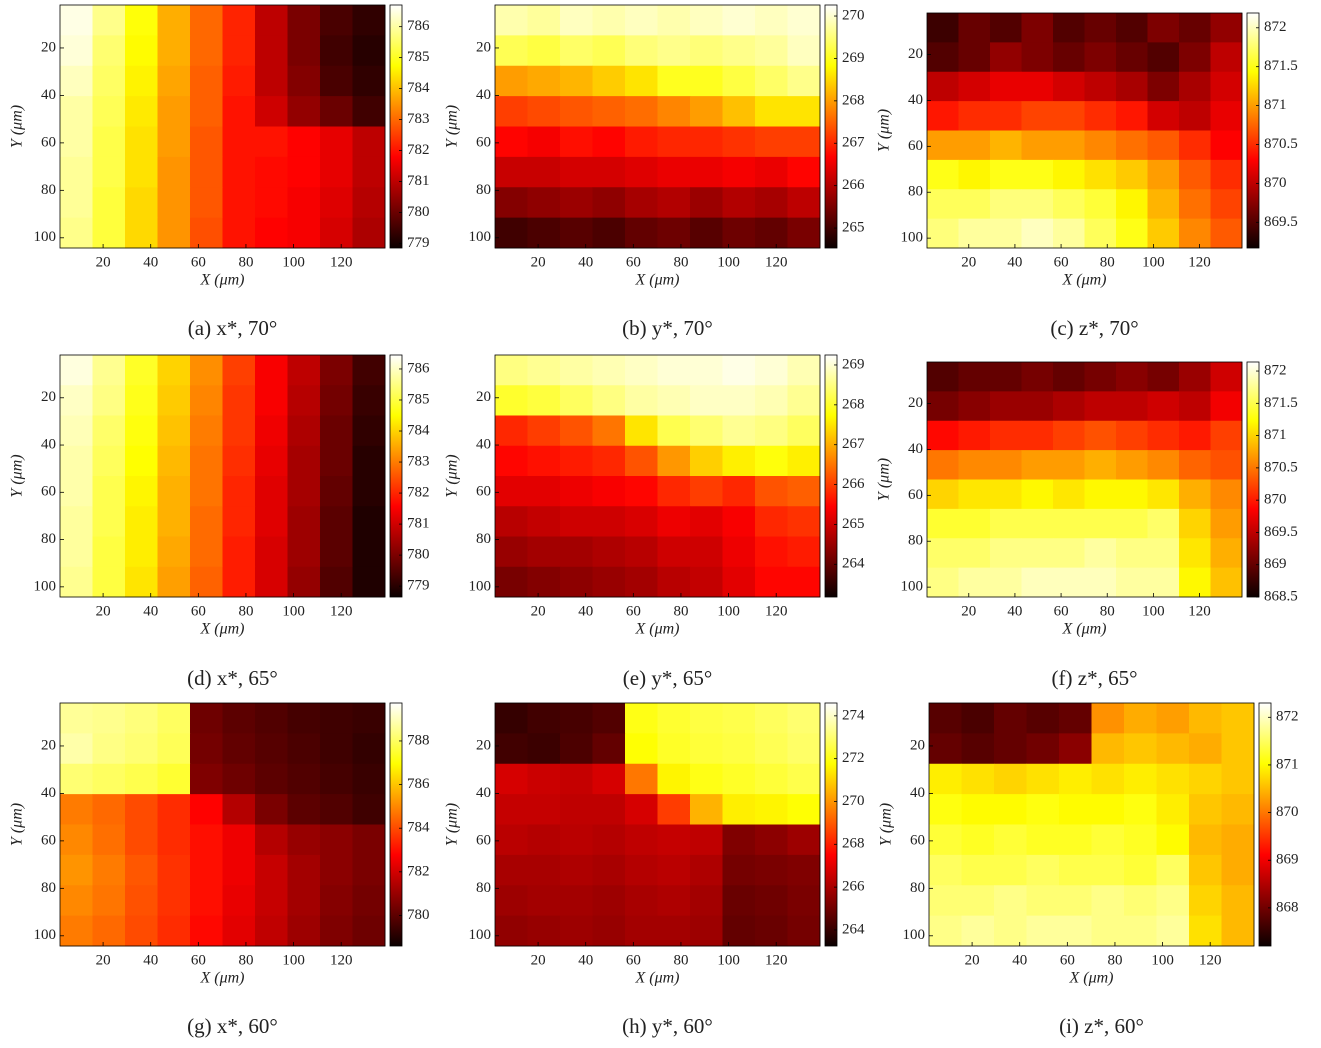  Describe the element at coordinates (633, 611) in the screenshot. I see `x-tick-label: 60` at that location.